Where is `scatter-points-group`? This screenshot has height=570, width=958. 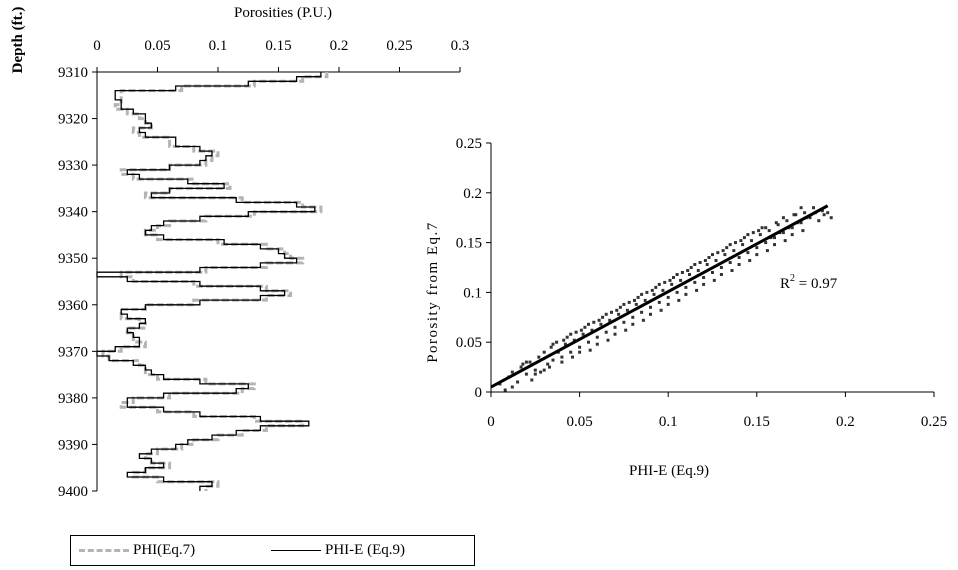 scatter-points-group is located at coordinates (665, 299).